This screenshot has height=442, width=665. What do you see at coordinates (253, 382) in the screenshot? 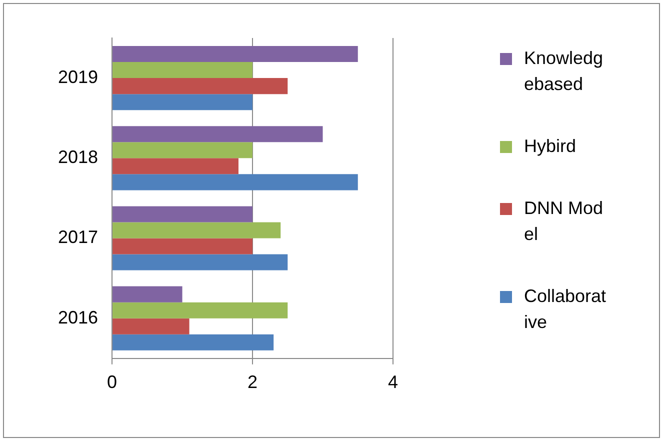
I see `x-tick-label: 2` at bounding box center [253, 382].